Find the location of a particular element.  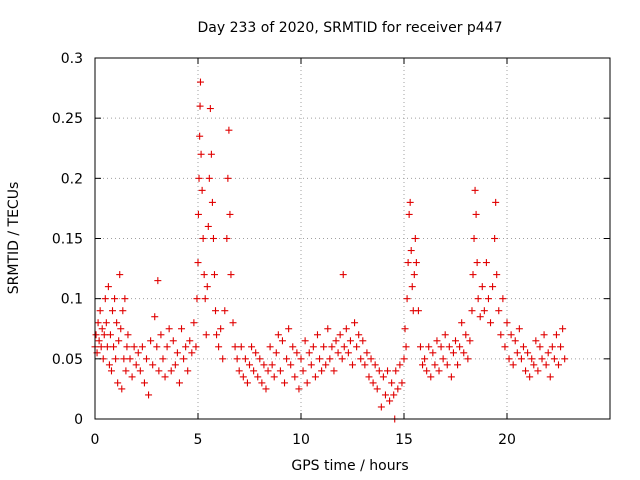

y-tick-label: 0.15 is located at coordinates (67, 240).